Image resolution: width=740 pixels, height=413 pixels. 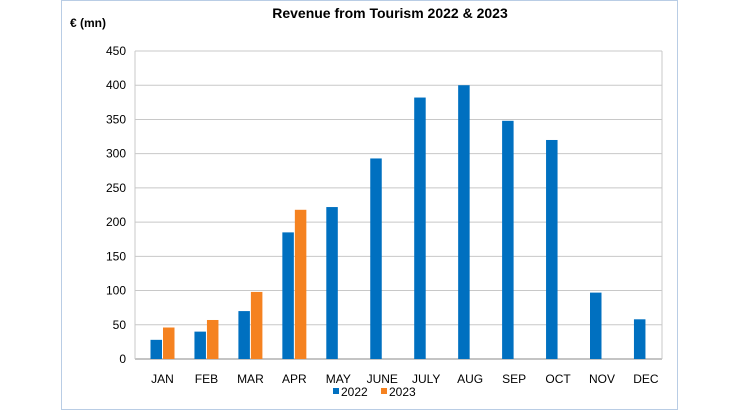 I want to click on bar-2022-may, so click(x=332, y=283).